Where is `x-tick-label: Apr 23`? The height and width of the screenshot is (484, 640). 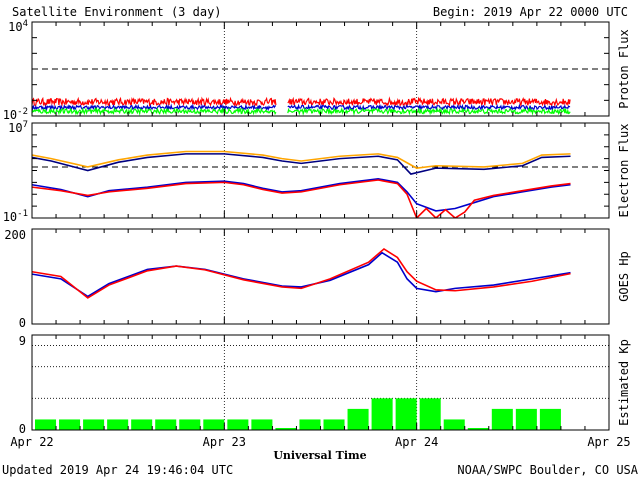
x-tick-label: Apr 23 is located at coordinates (224, 442).